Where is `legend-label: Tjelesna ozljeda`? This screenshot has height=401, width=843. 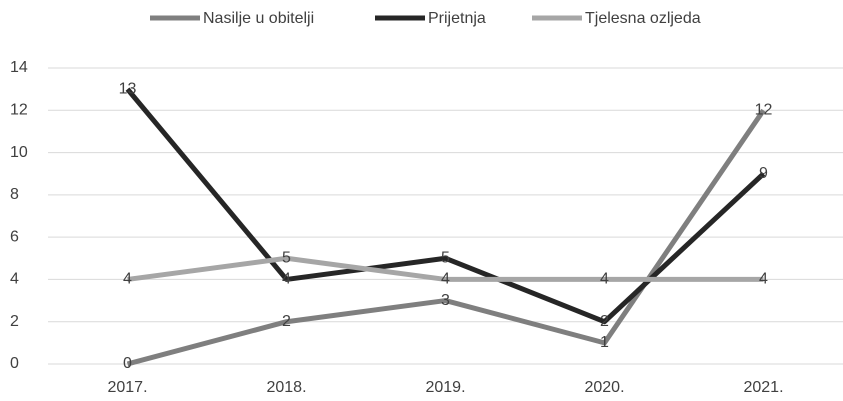 legend-label: Tjelesna ozljeda is located at coordinates (643, 18).